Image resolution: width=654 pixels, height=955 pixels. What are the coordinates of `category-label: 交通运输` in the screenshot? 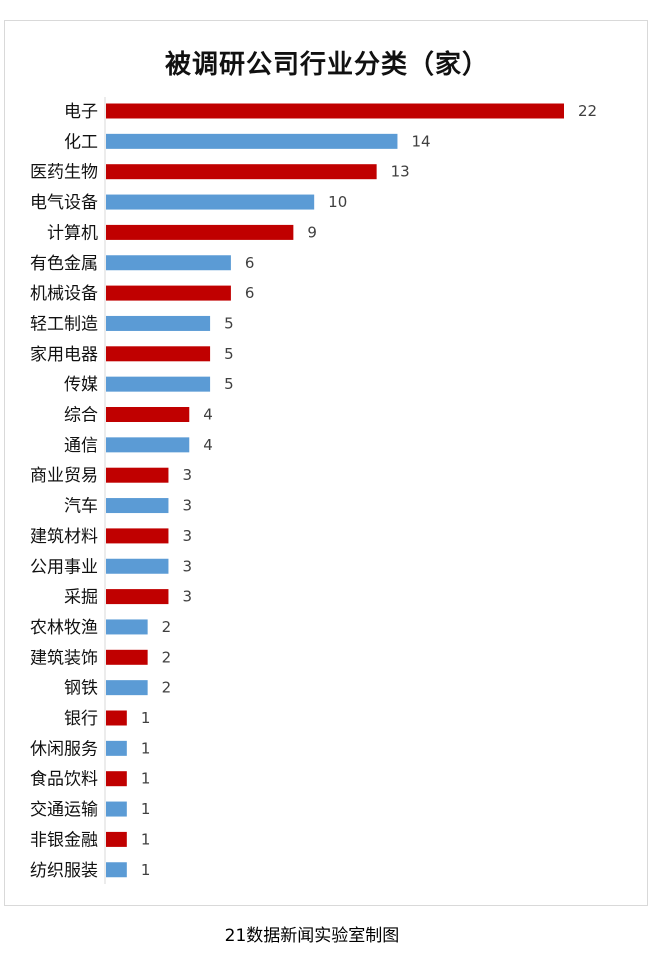 It's located at (64, 810).